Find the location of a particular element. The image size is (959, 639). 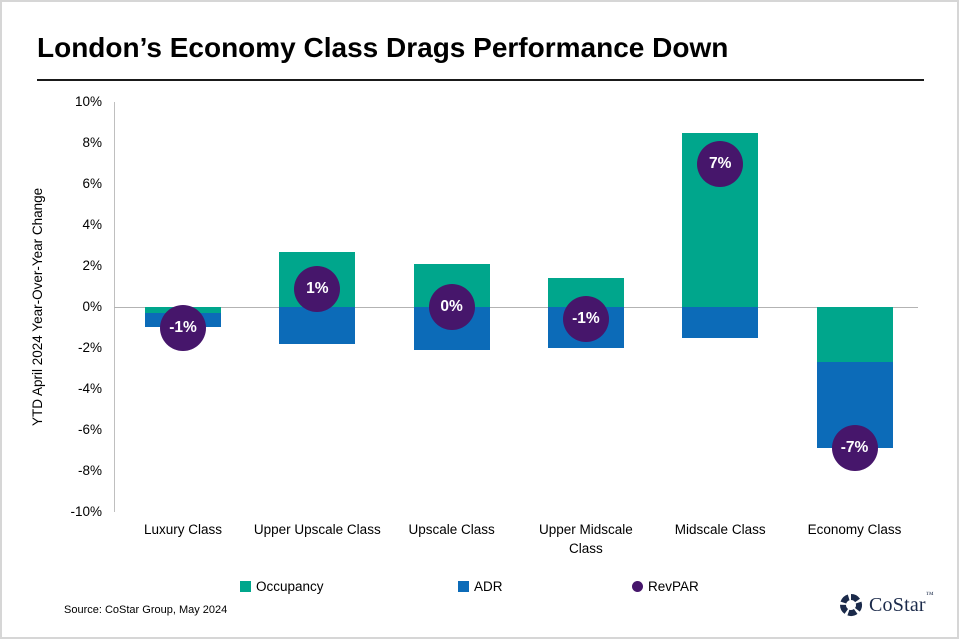

zero-gridline is located at coordinates (516, 307).